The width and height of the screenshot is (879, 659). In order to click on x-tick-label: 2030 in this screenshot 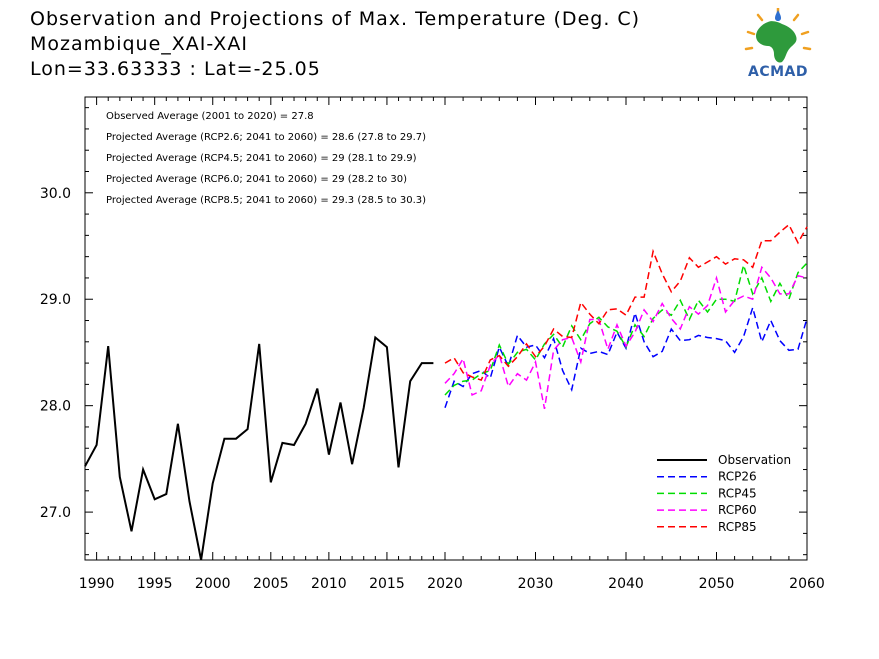, I will do `click(536, 584)`.